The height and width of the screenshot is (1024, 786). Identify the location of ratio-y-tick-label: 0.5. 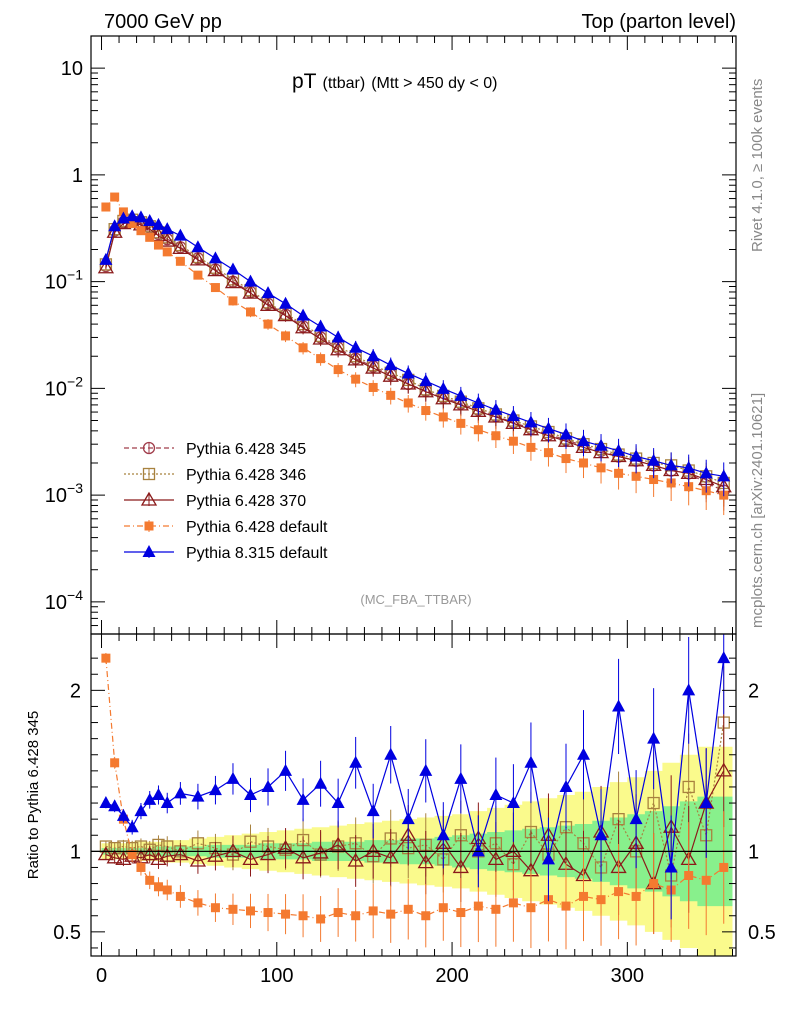
(67, 933).